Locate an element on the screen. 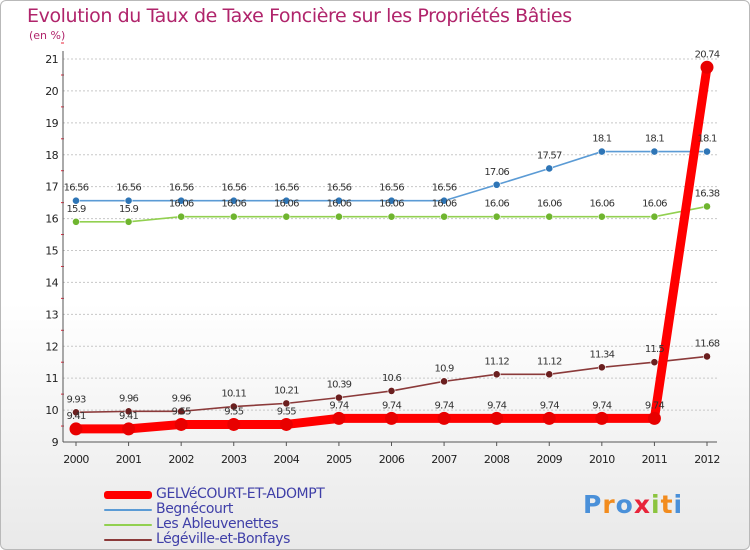  y-tick-label: 16 is located at coordinates (51, 219).